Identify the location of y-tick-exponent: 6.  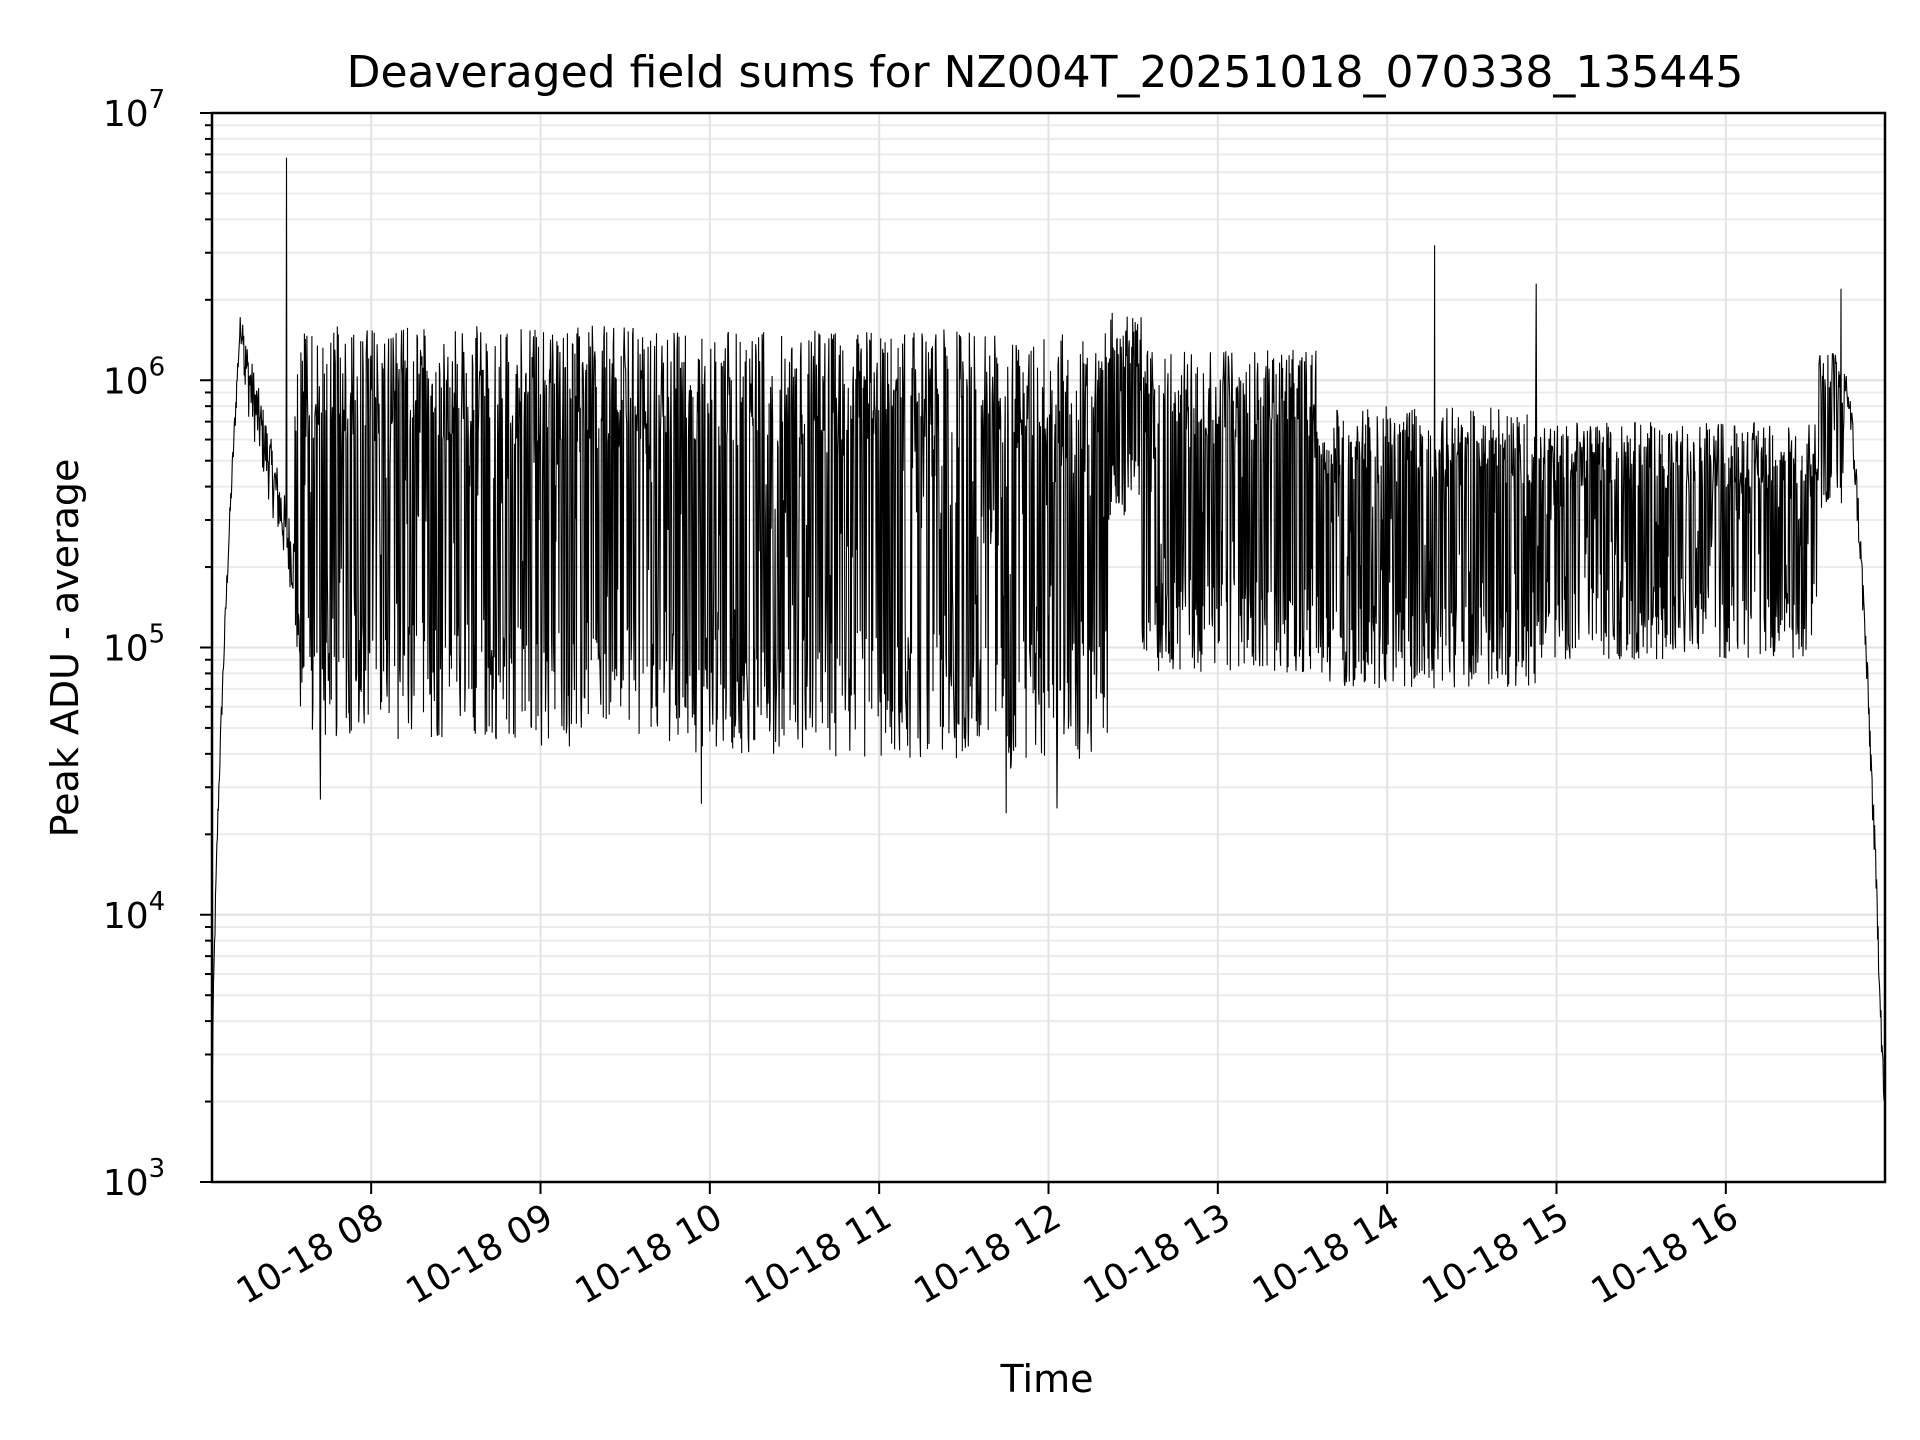
(157, 367).